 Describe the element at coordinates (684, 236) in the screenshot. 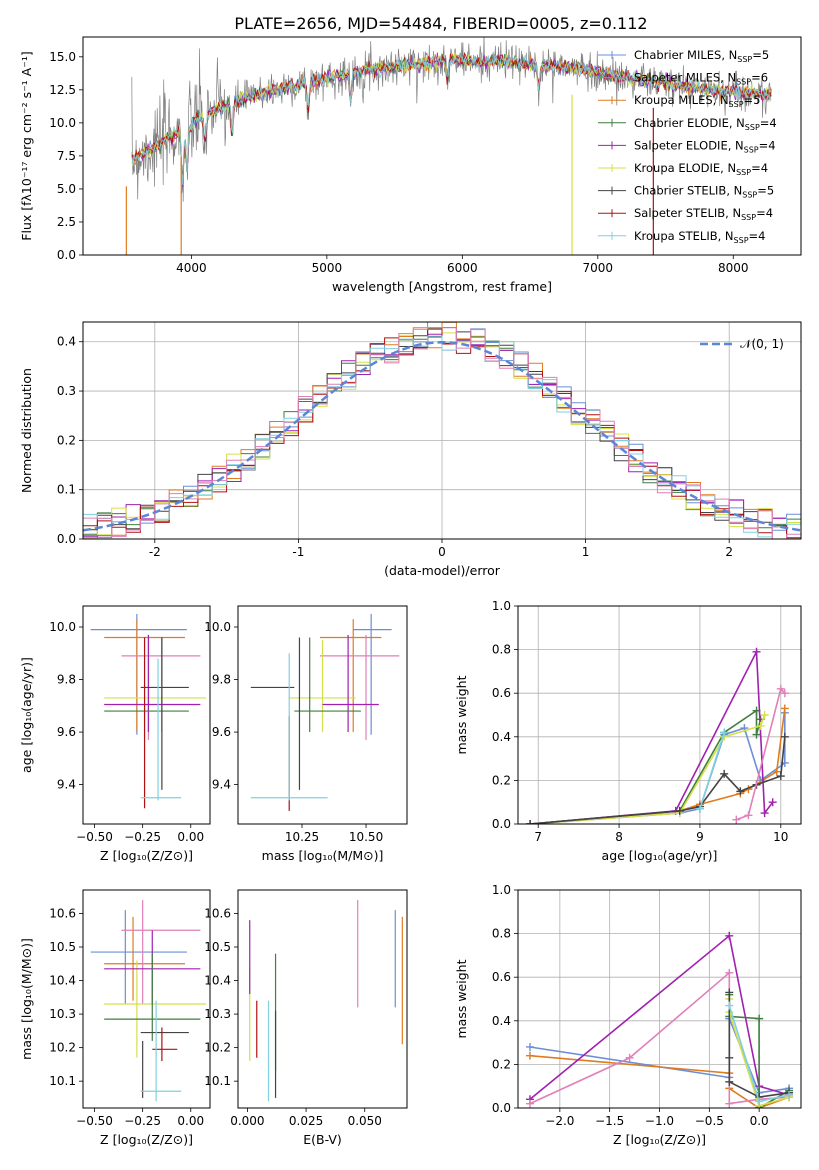

I see `legend-entry-label: Kroupa STELIB, N` at that location.